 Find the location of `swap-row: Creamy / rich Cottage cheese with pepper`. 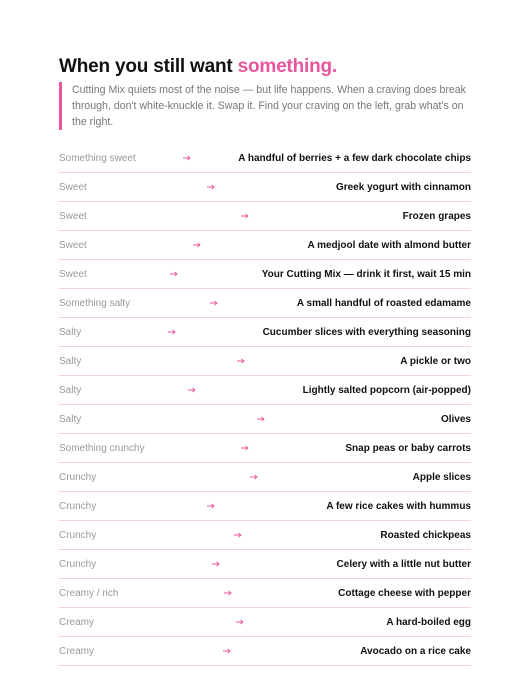

swap-row: Creamy / rich Cottage cheese with pepper is located at coordinates (265, 593).